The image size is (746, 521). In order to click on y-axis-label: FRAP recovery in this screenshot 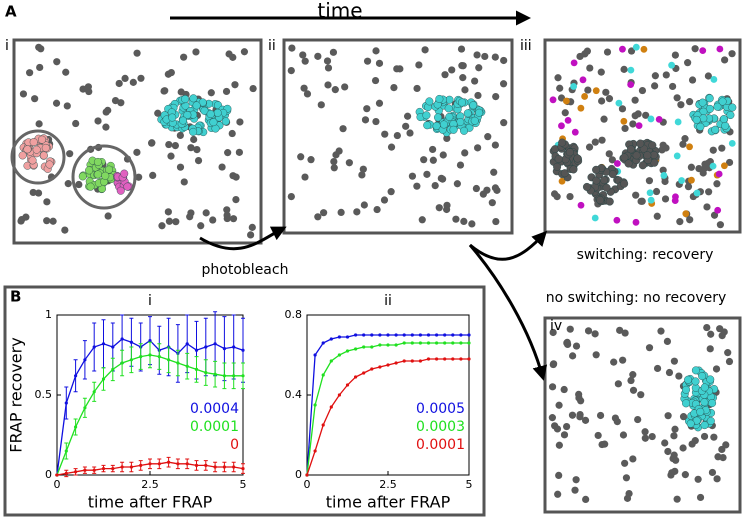, I will do `click(16, 394)`.